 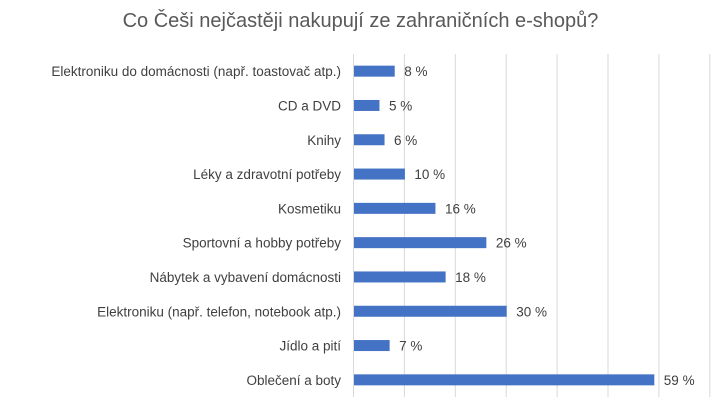 What do you see at coordinates (310, 346) in the screenshot?
I see `category-label: Jídlo a pití` at bounding box center [310, 346].